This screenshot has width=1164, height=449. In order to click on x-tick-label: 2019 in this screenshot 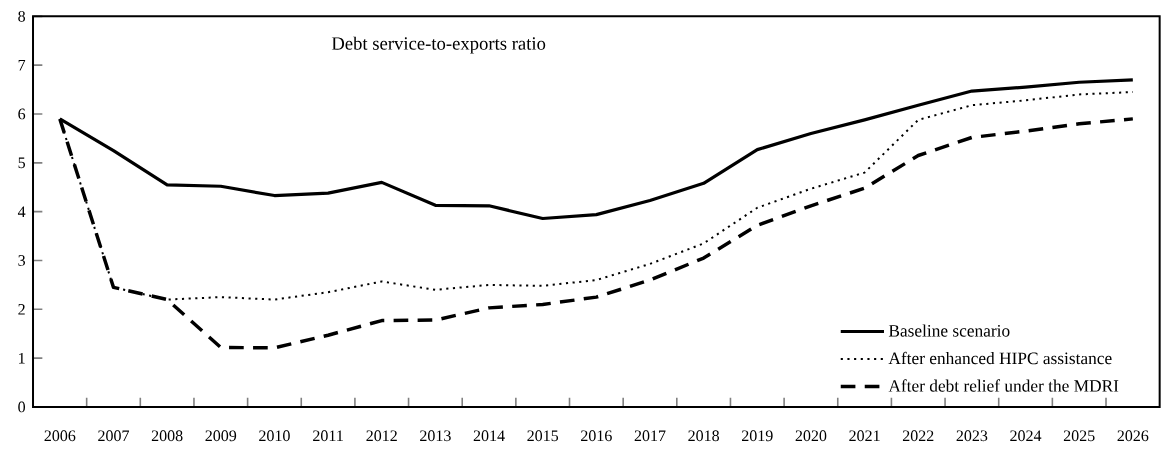, I will do `click(757, 436)`.